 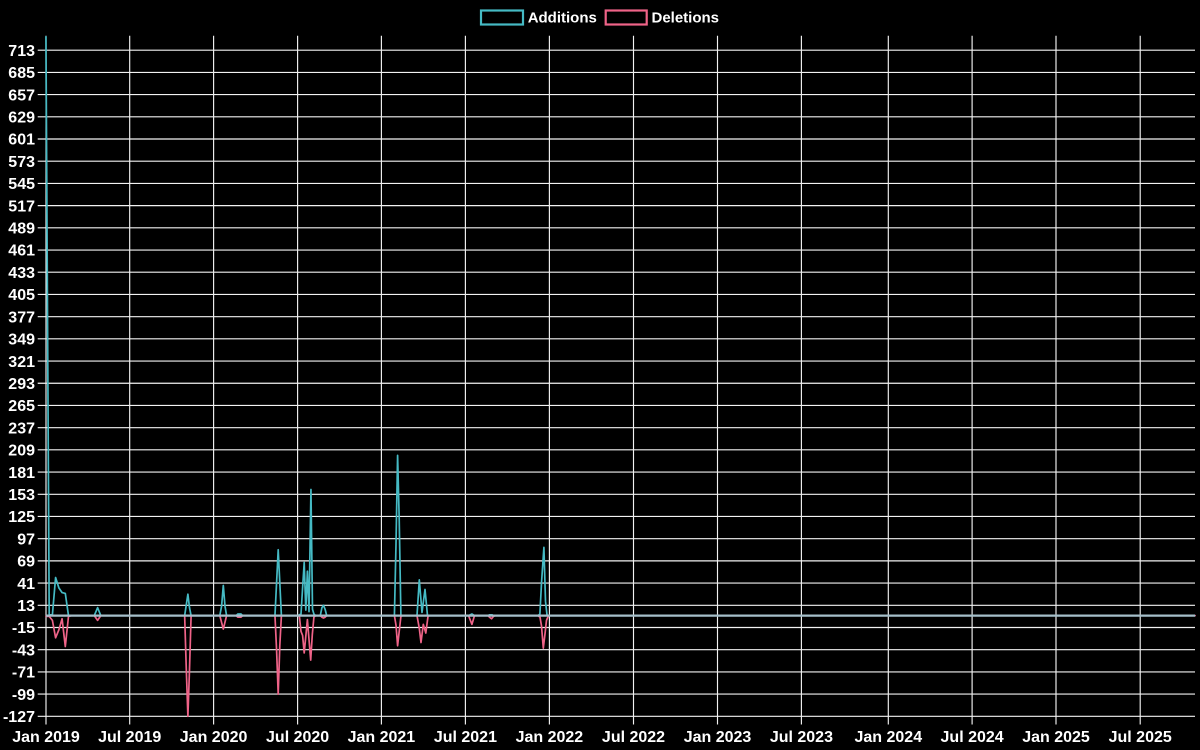 I want to click on svg-text: 461, so click(x=21, y=251).